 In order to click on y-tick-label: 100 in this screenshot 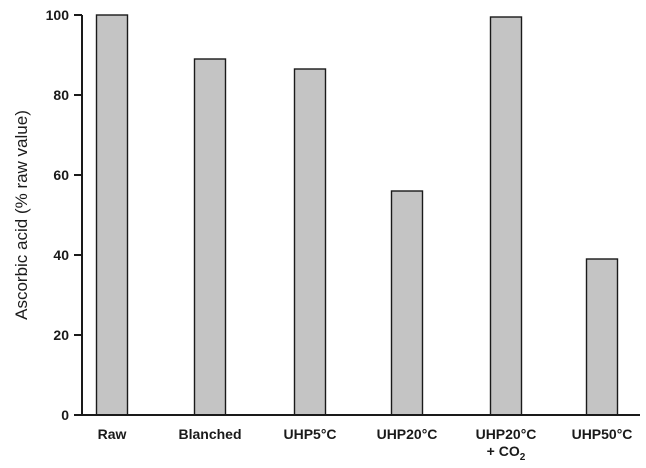, I will do `click(58, 15)`.